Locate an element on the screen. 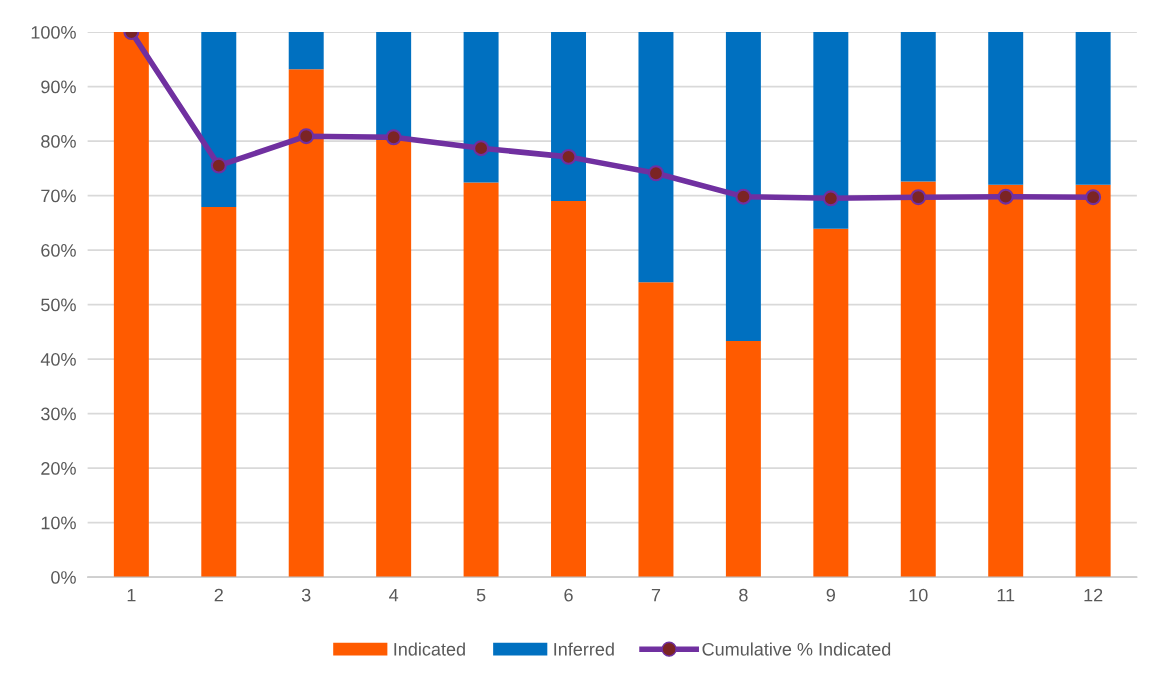 This screenshot has height=697, width=1153. y-tick-label: 50% is located at coordinates (58, 305).